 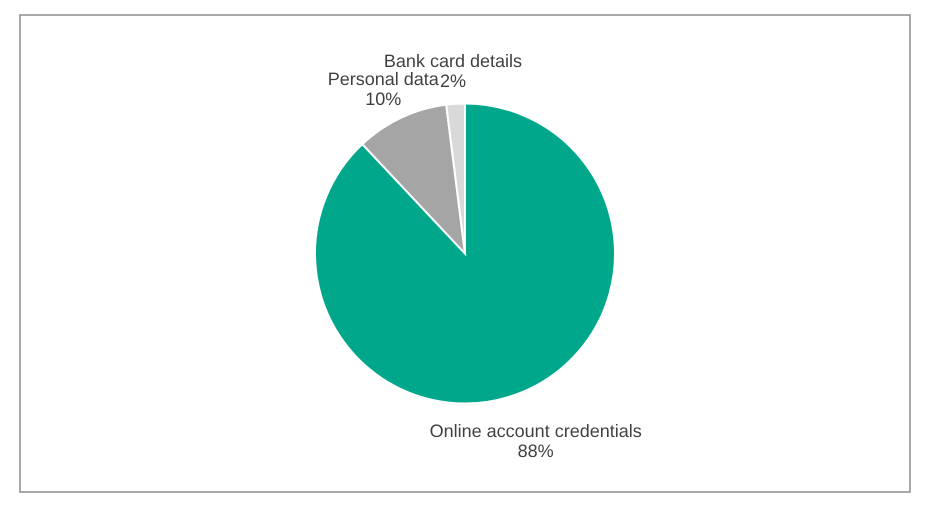 I want to click on slice-label: Online account credentials, so click(x=536, y=431).